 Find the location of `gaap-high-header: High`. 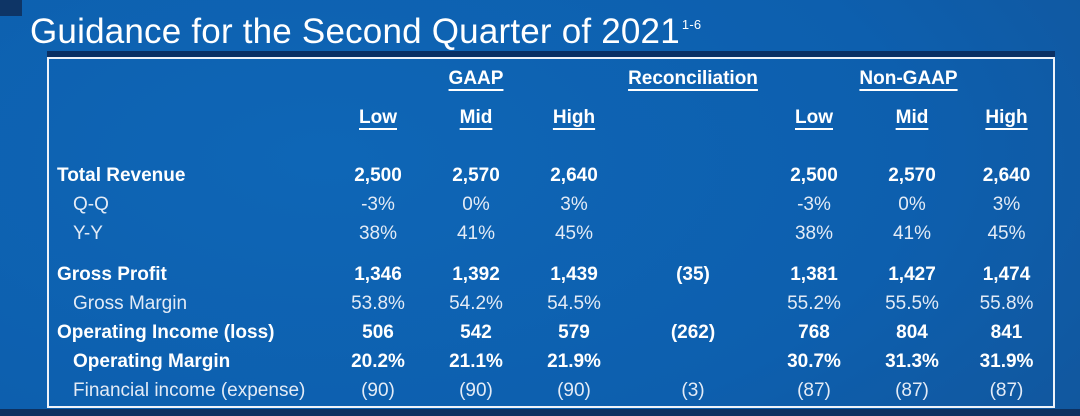

gaap-high-header: High is located at coordinates (574, 118).